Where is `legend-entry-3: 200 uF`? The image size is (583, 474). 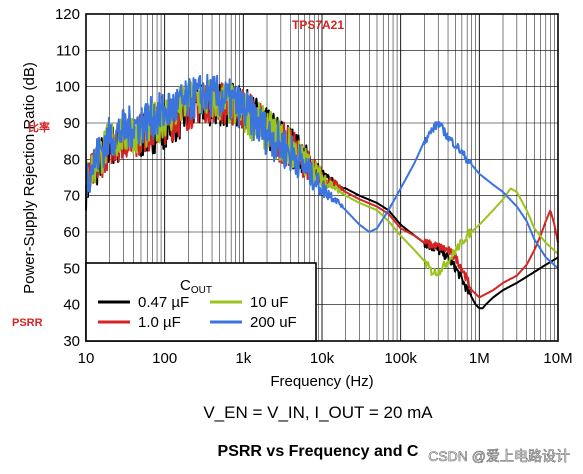 legend-entry-3: 200 uF is located at coordinates (273, 322).